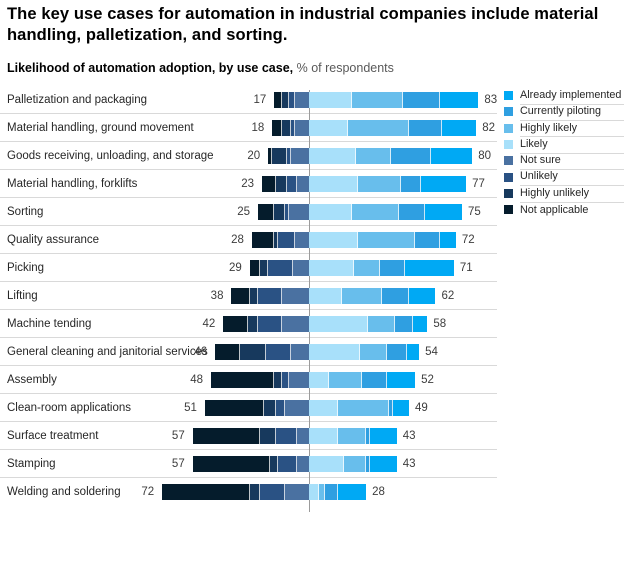 This screenshot has width=624, height=578. What do you see at coordinates (508, 193) in the screenshot?
I see `legend-swatch-highly_unlikely` at bounding box center [508, 193].